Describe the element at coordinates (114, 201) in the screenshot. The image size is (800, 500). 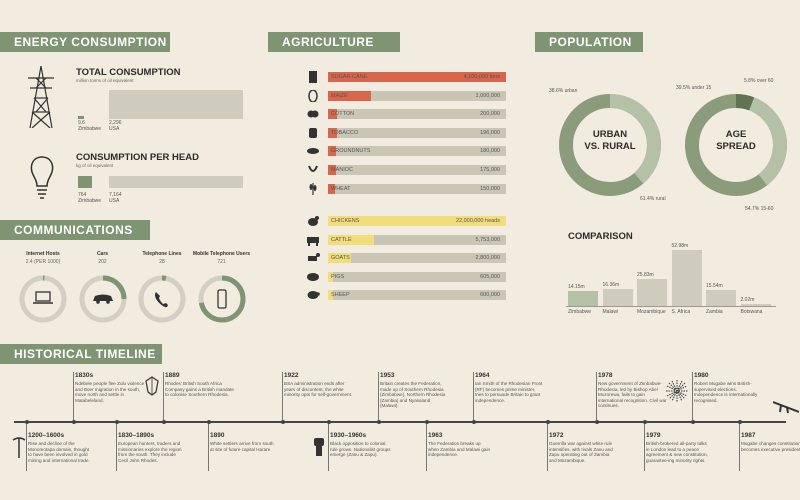
I see `head-us-label: USA` at that location.